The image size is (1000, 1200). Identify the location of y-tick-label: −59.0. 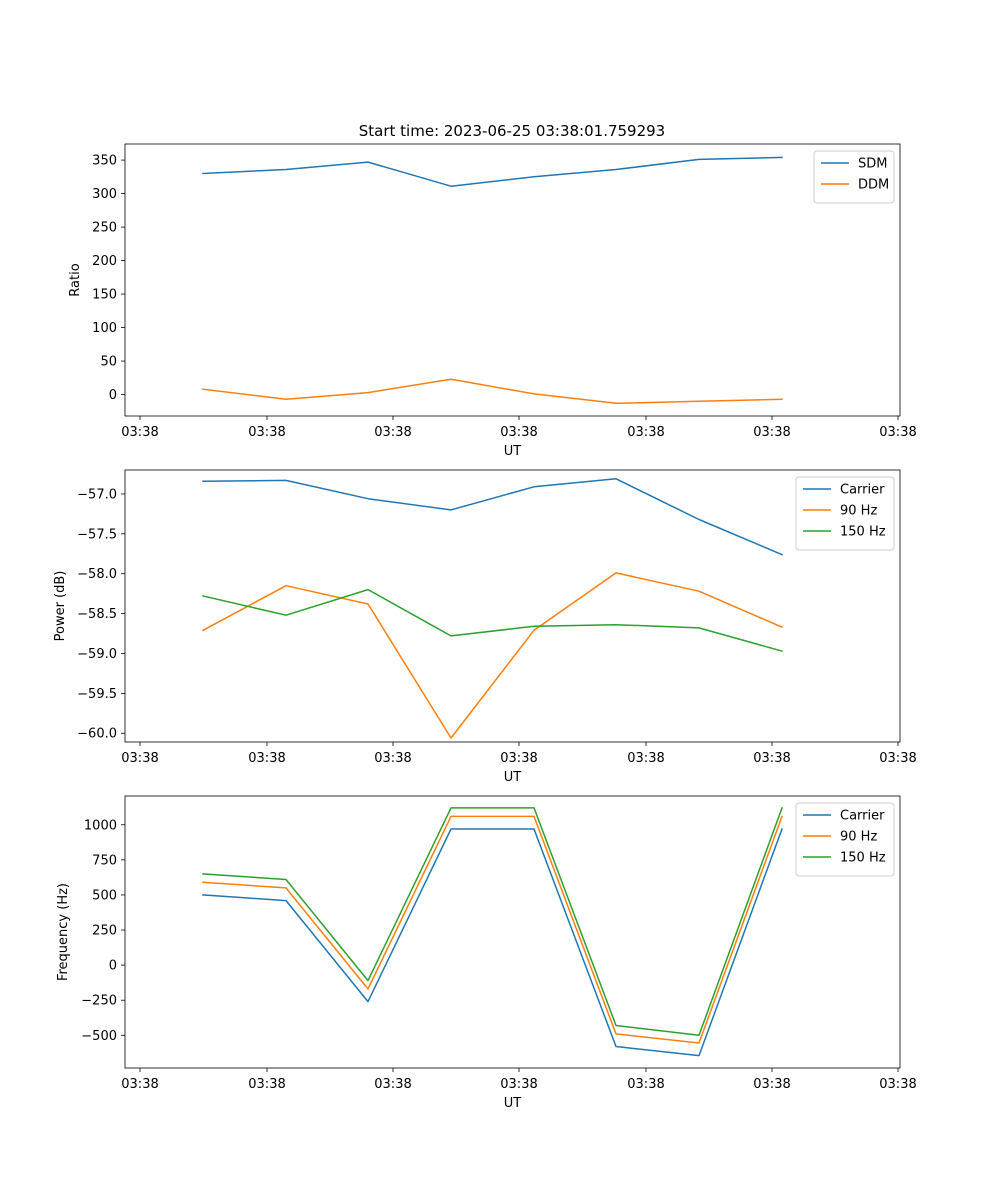
(97, 654).